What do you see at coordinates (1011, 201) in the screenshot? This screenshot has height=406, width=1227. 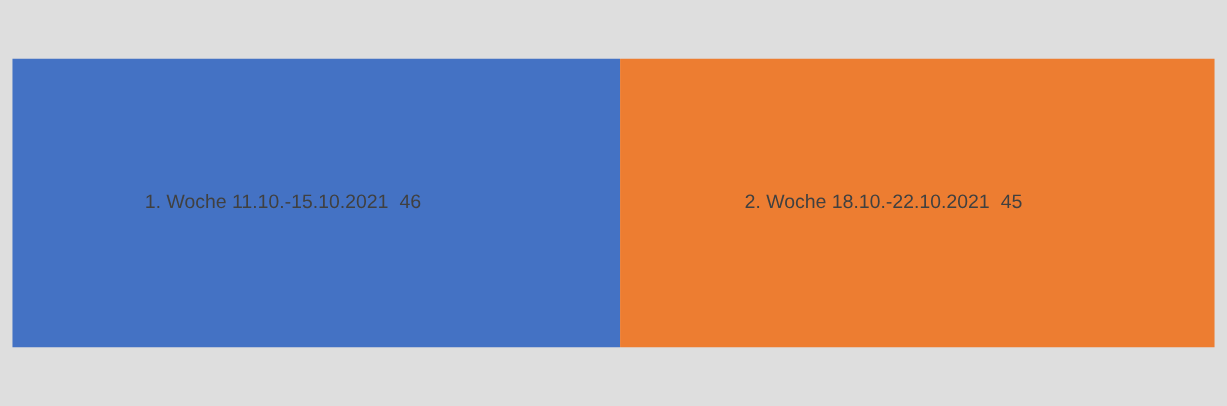 I see `data-label: 45` at bounding box center [1011, 201].